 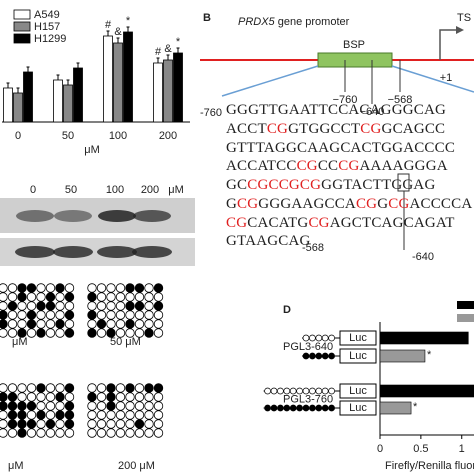 I want to click on x-tick-label: 1, so click(x=462, y=449).